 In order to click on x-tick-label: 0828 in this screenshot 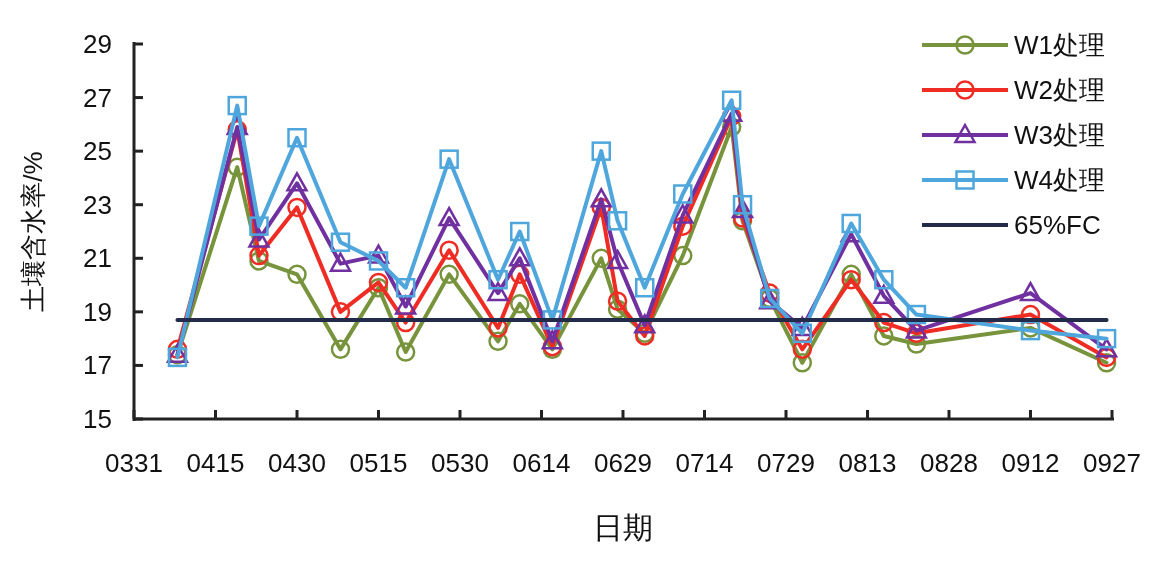, I will do `click(949, 463)`.